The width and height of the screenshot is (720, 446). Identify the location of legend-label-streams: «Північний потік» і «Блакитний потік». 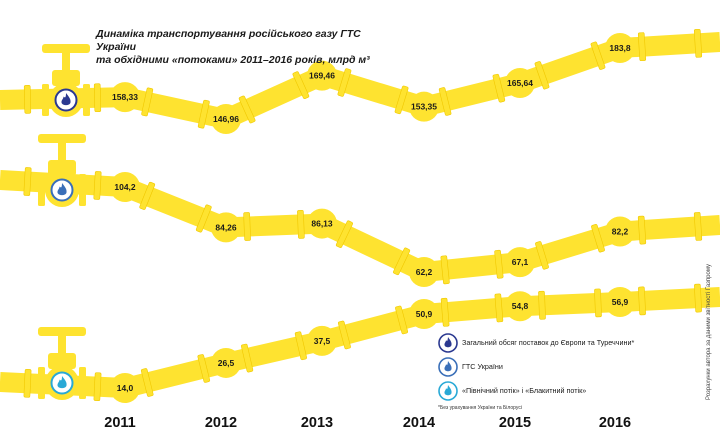
(524, 390).